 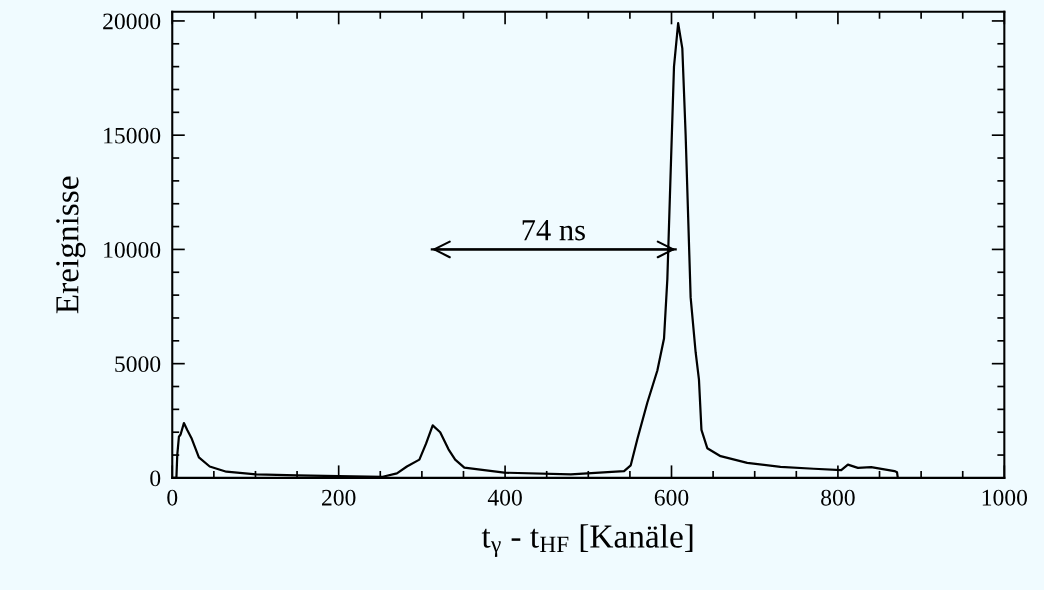 What do you see at coordinates (132, 135) in the screenshot?
I see `y-tick-label: 15000` at bounding box center [132, 135].